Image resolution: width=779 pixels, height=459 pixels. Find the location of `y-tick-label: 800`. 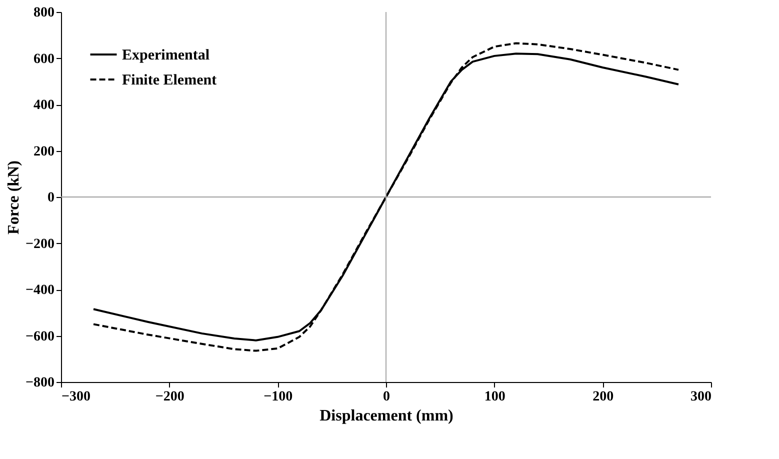

y-tick-label: 800 is located at coordinates (44, 13).